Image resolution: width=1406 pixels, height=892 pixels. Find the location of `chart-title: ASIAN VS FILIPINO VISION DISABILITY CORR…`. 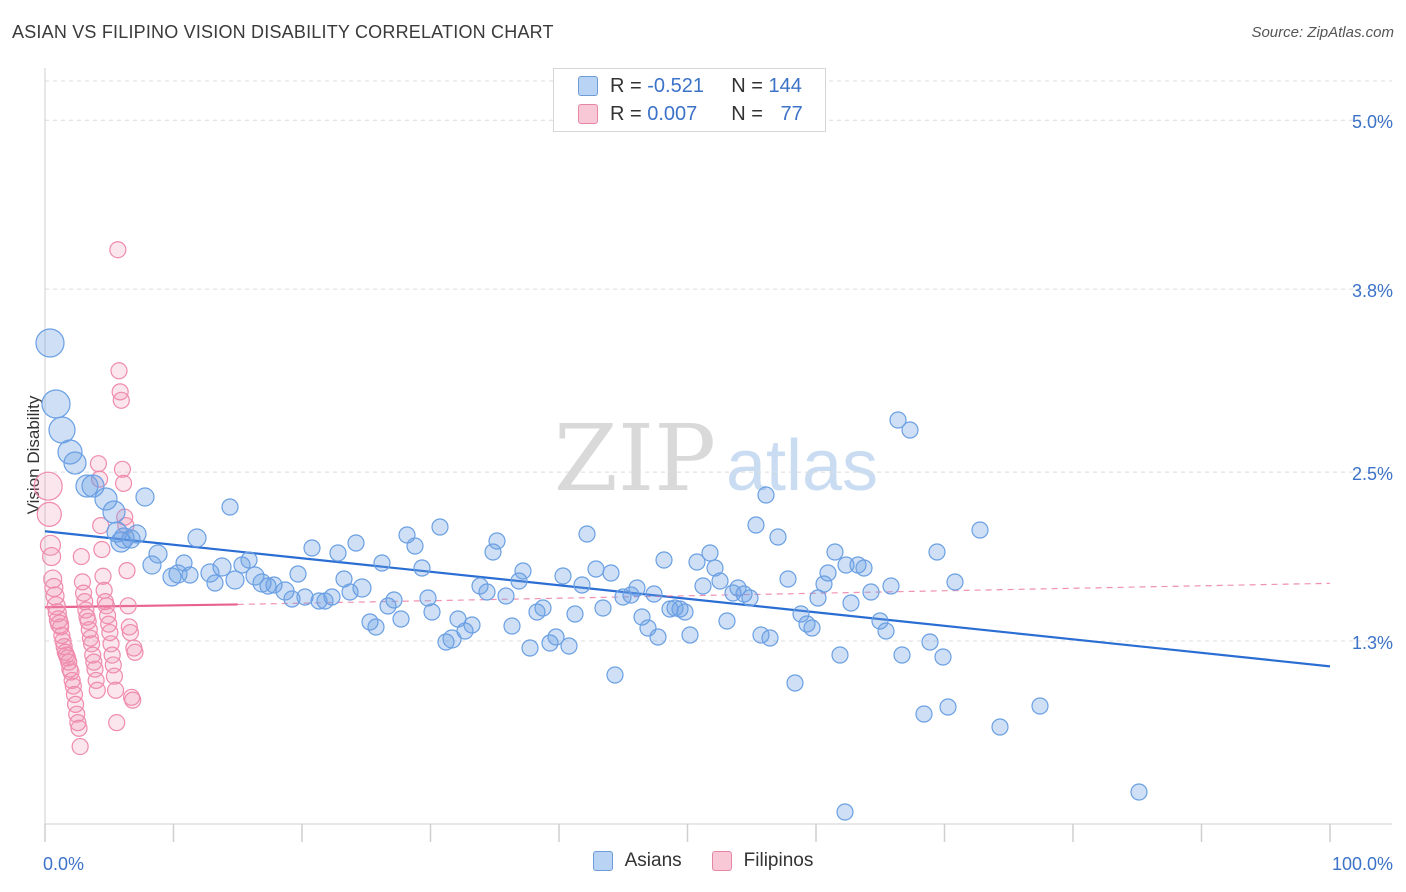

chart-title: ASIAN VS FILIPINO VISION DISABILITY CORR… is located at coordinates (283, 32).